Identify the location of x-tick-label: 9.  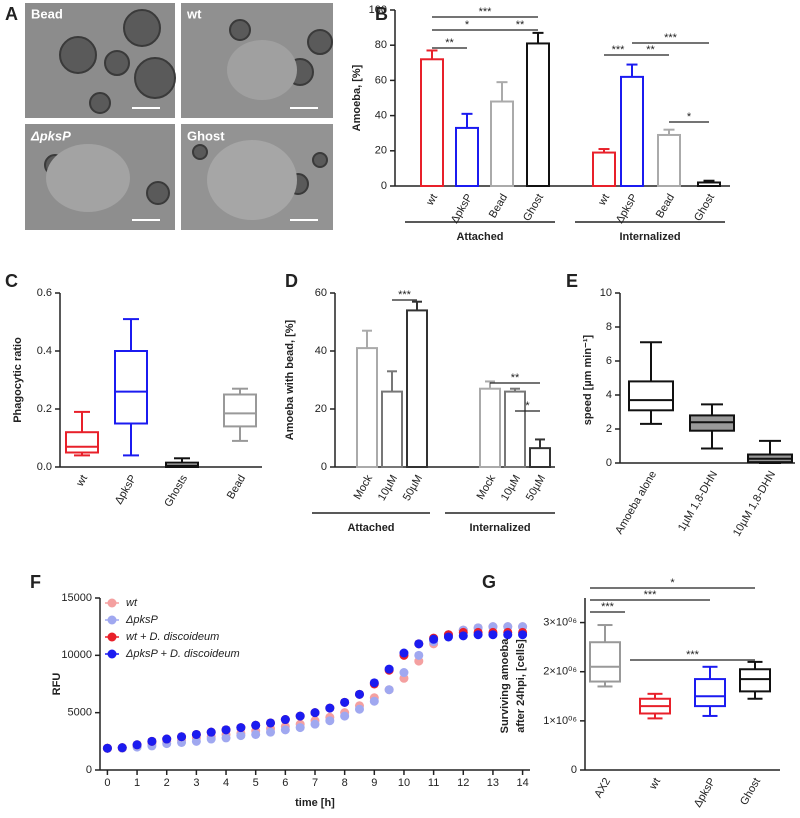
(374, 783).